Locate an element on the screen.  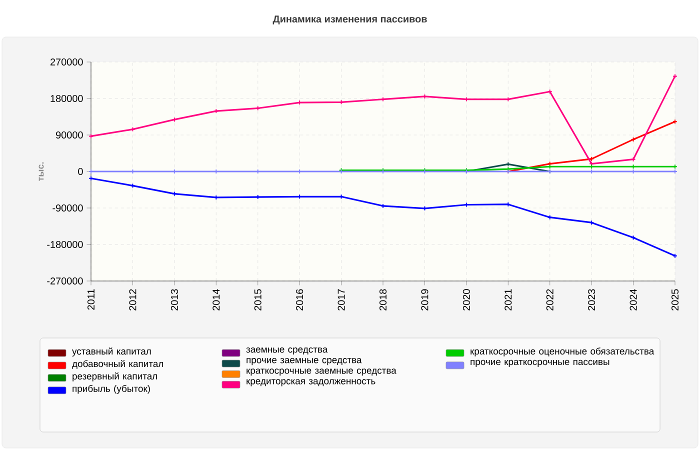
legend-label: краткосрочные оценочные обязательства is located at coordinates (562, 352).